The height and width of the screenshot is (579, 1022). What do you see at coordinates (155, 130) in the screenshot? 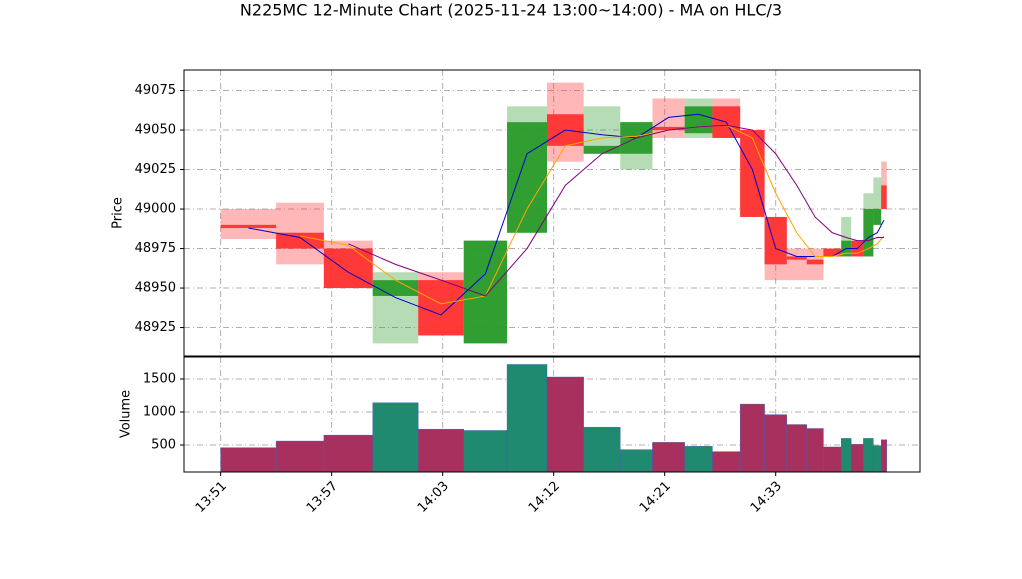
I see `y-tick-label: 49050` at bounding box center [155, 130].